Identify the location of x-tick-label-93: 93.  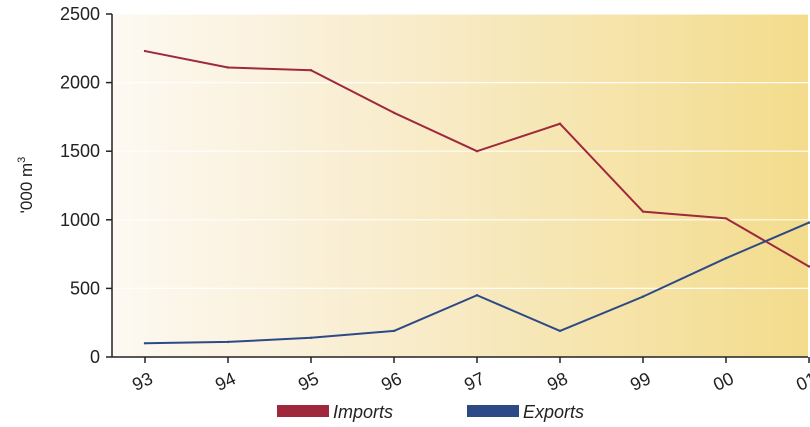
(142, 381).